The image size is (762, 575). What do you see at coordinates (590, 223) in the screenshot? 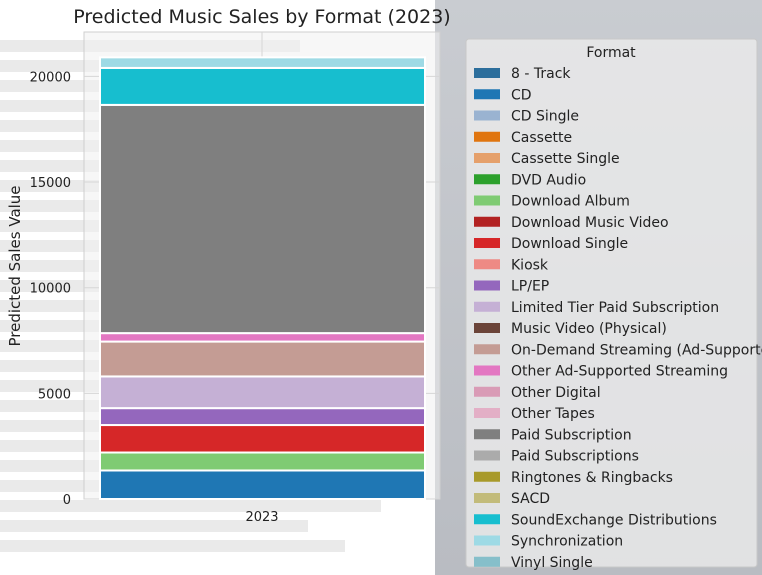
I see `legend-label: Download Music Video` at bounding box center [590, 223].